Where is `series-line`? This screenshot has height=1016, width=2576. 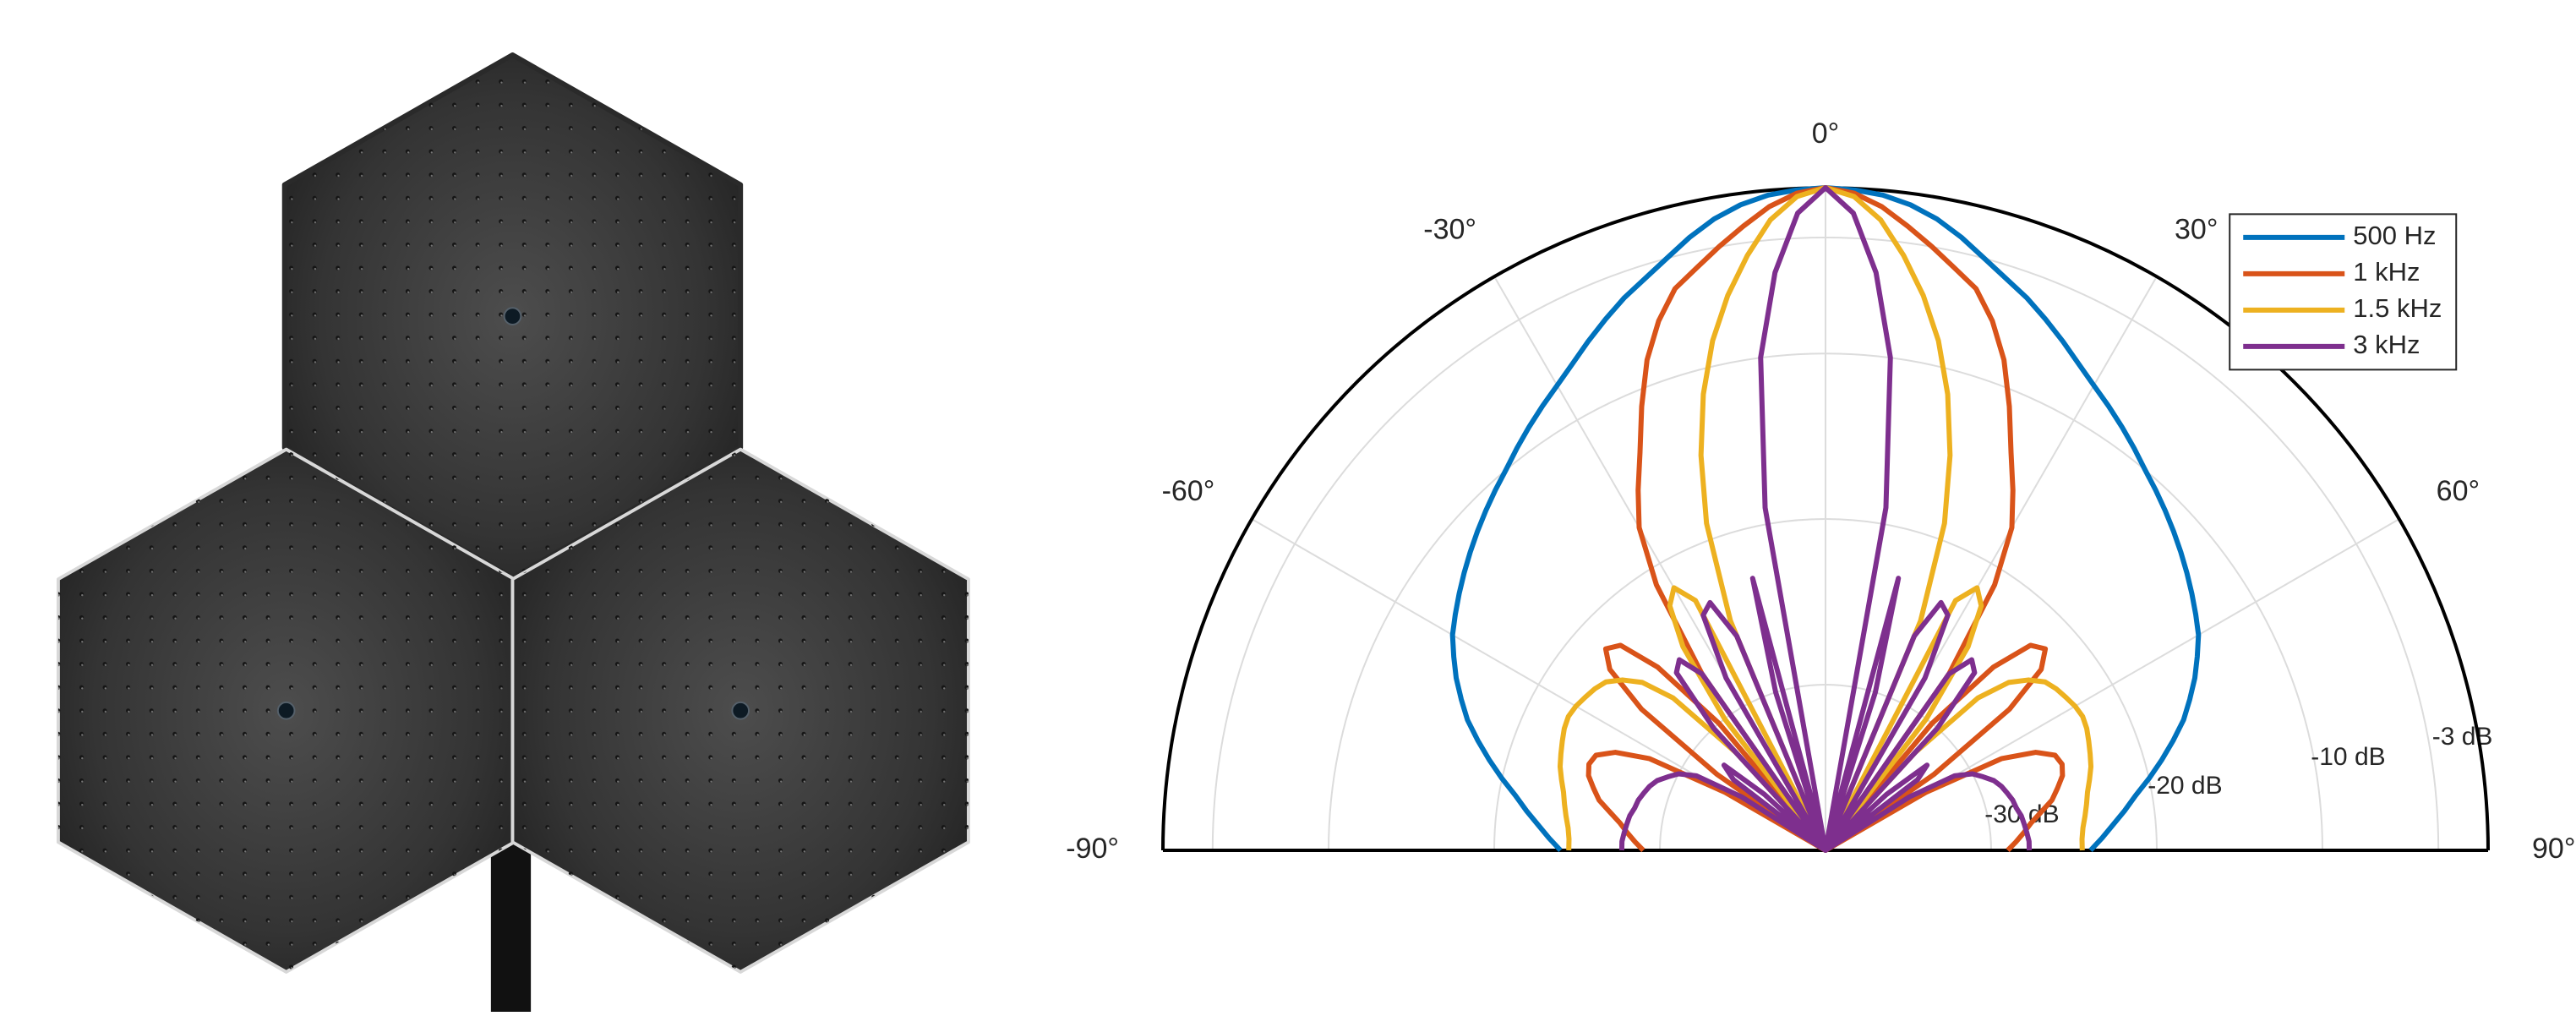 series-line is located at coordinates (1825, 519).